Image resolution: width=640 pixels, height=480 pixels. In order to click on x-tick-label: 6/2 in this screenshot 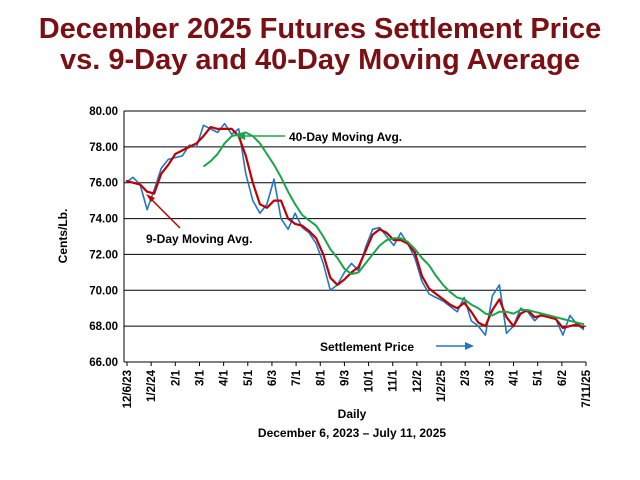, I will do `click(563, 378)`.